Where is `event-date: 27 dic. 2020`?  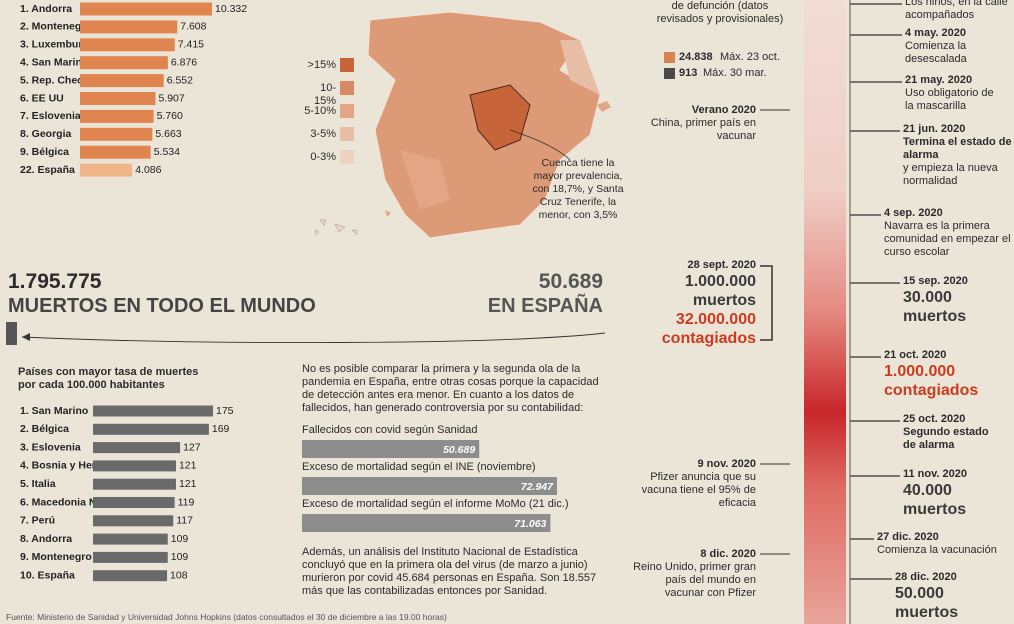 event-date: 27 dic. 2020 is located at coordinates (908, 537).